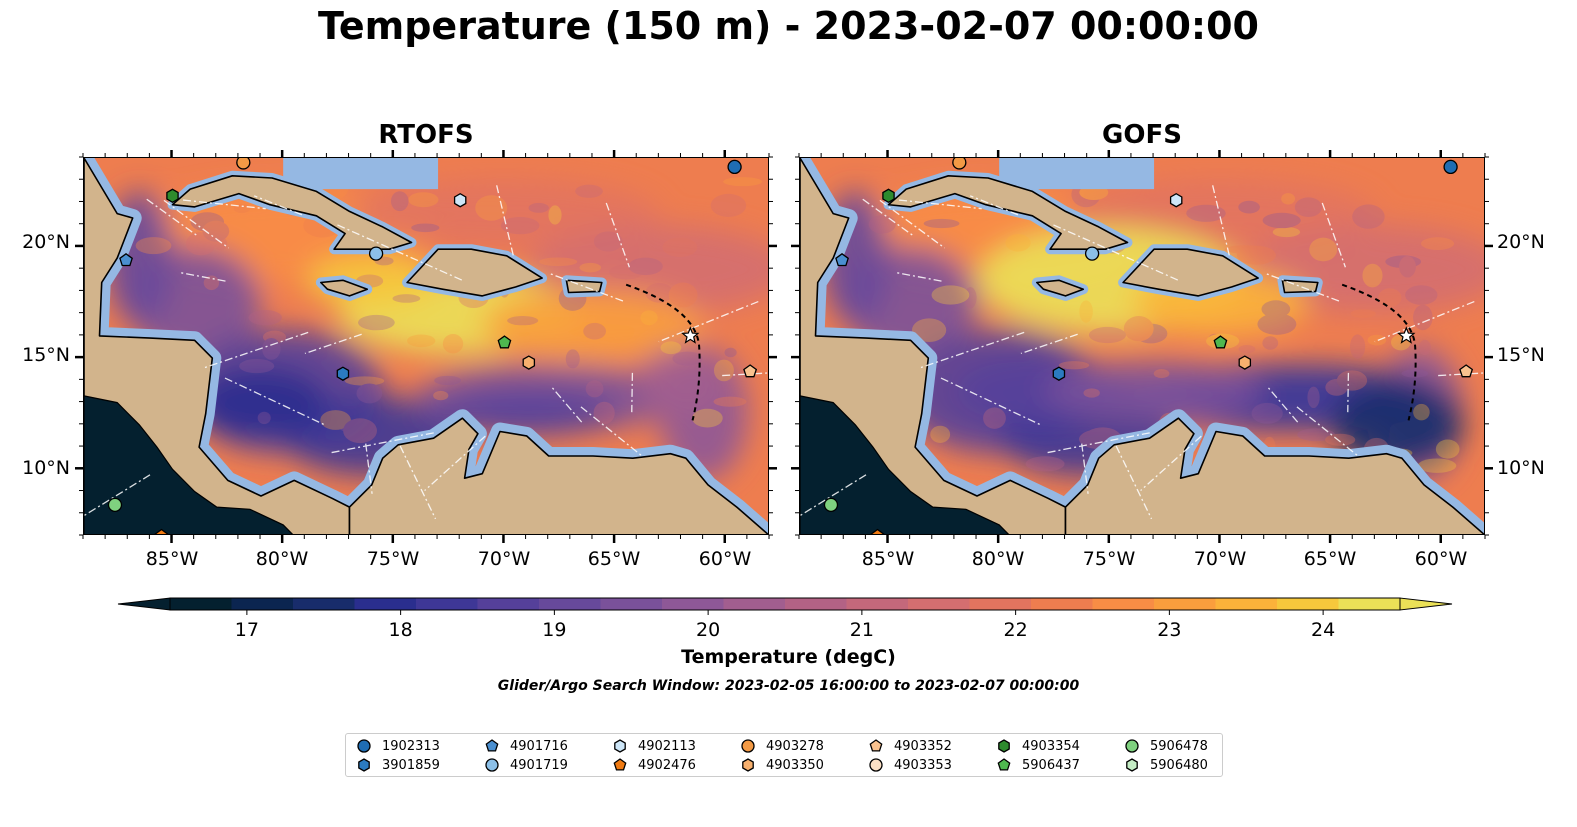  What do you see at coordinates (126, 259) in the screenshot?
I see `float-marker-4901716-rtofs` at bounding box center [126, 259].